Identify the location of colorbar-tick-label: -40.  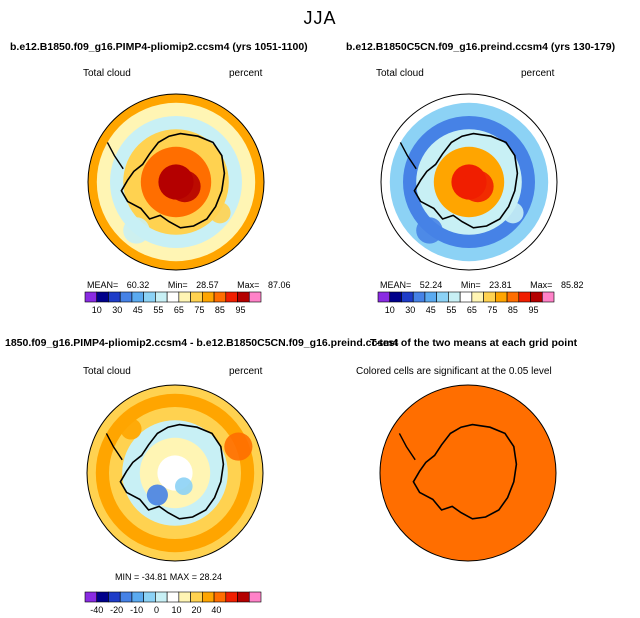
(97, 610).